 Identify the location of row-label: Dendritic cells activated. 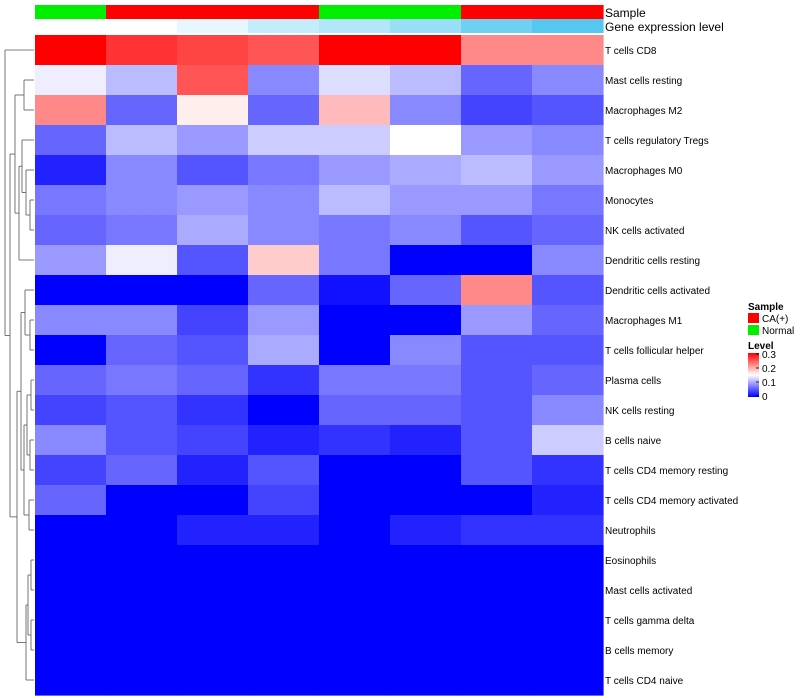
(657, 291).